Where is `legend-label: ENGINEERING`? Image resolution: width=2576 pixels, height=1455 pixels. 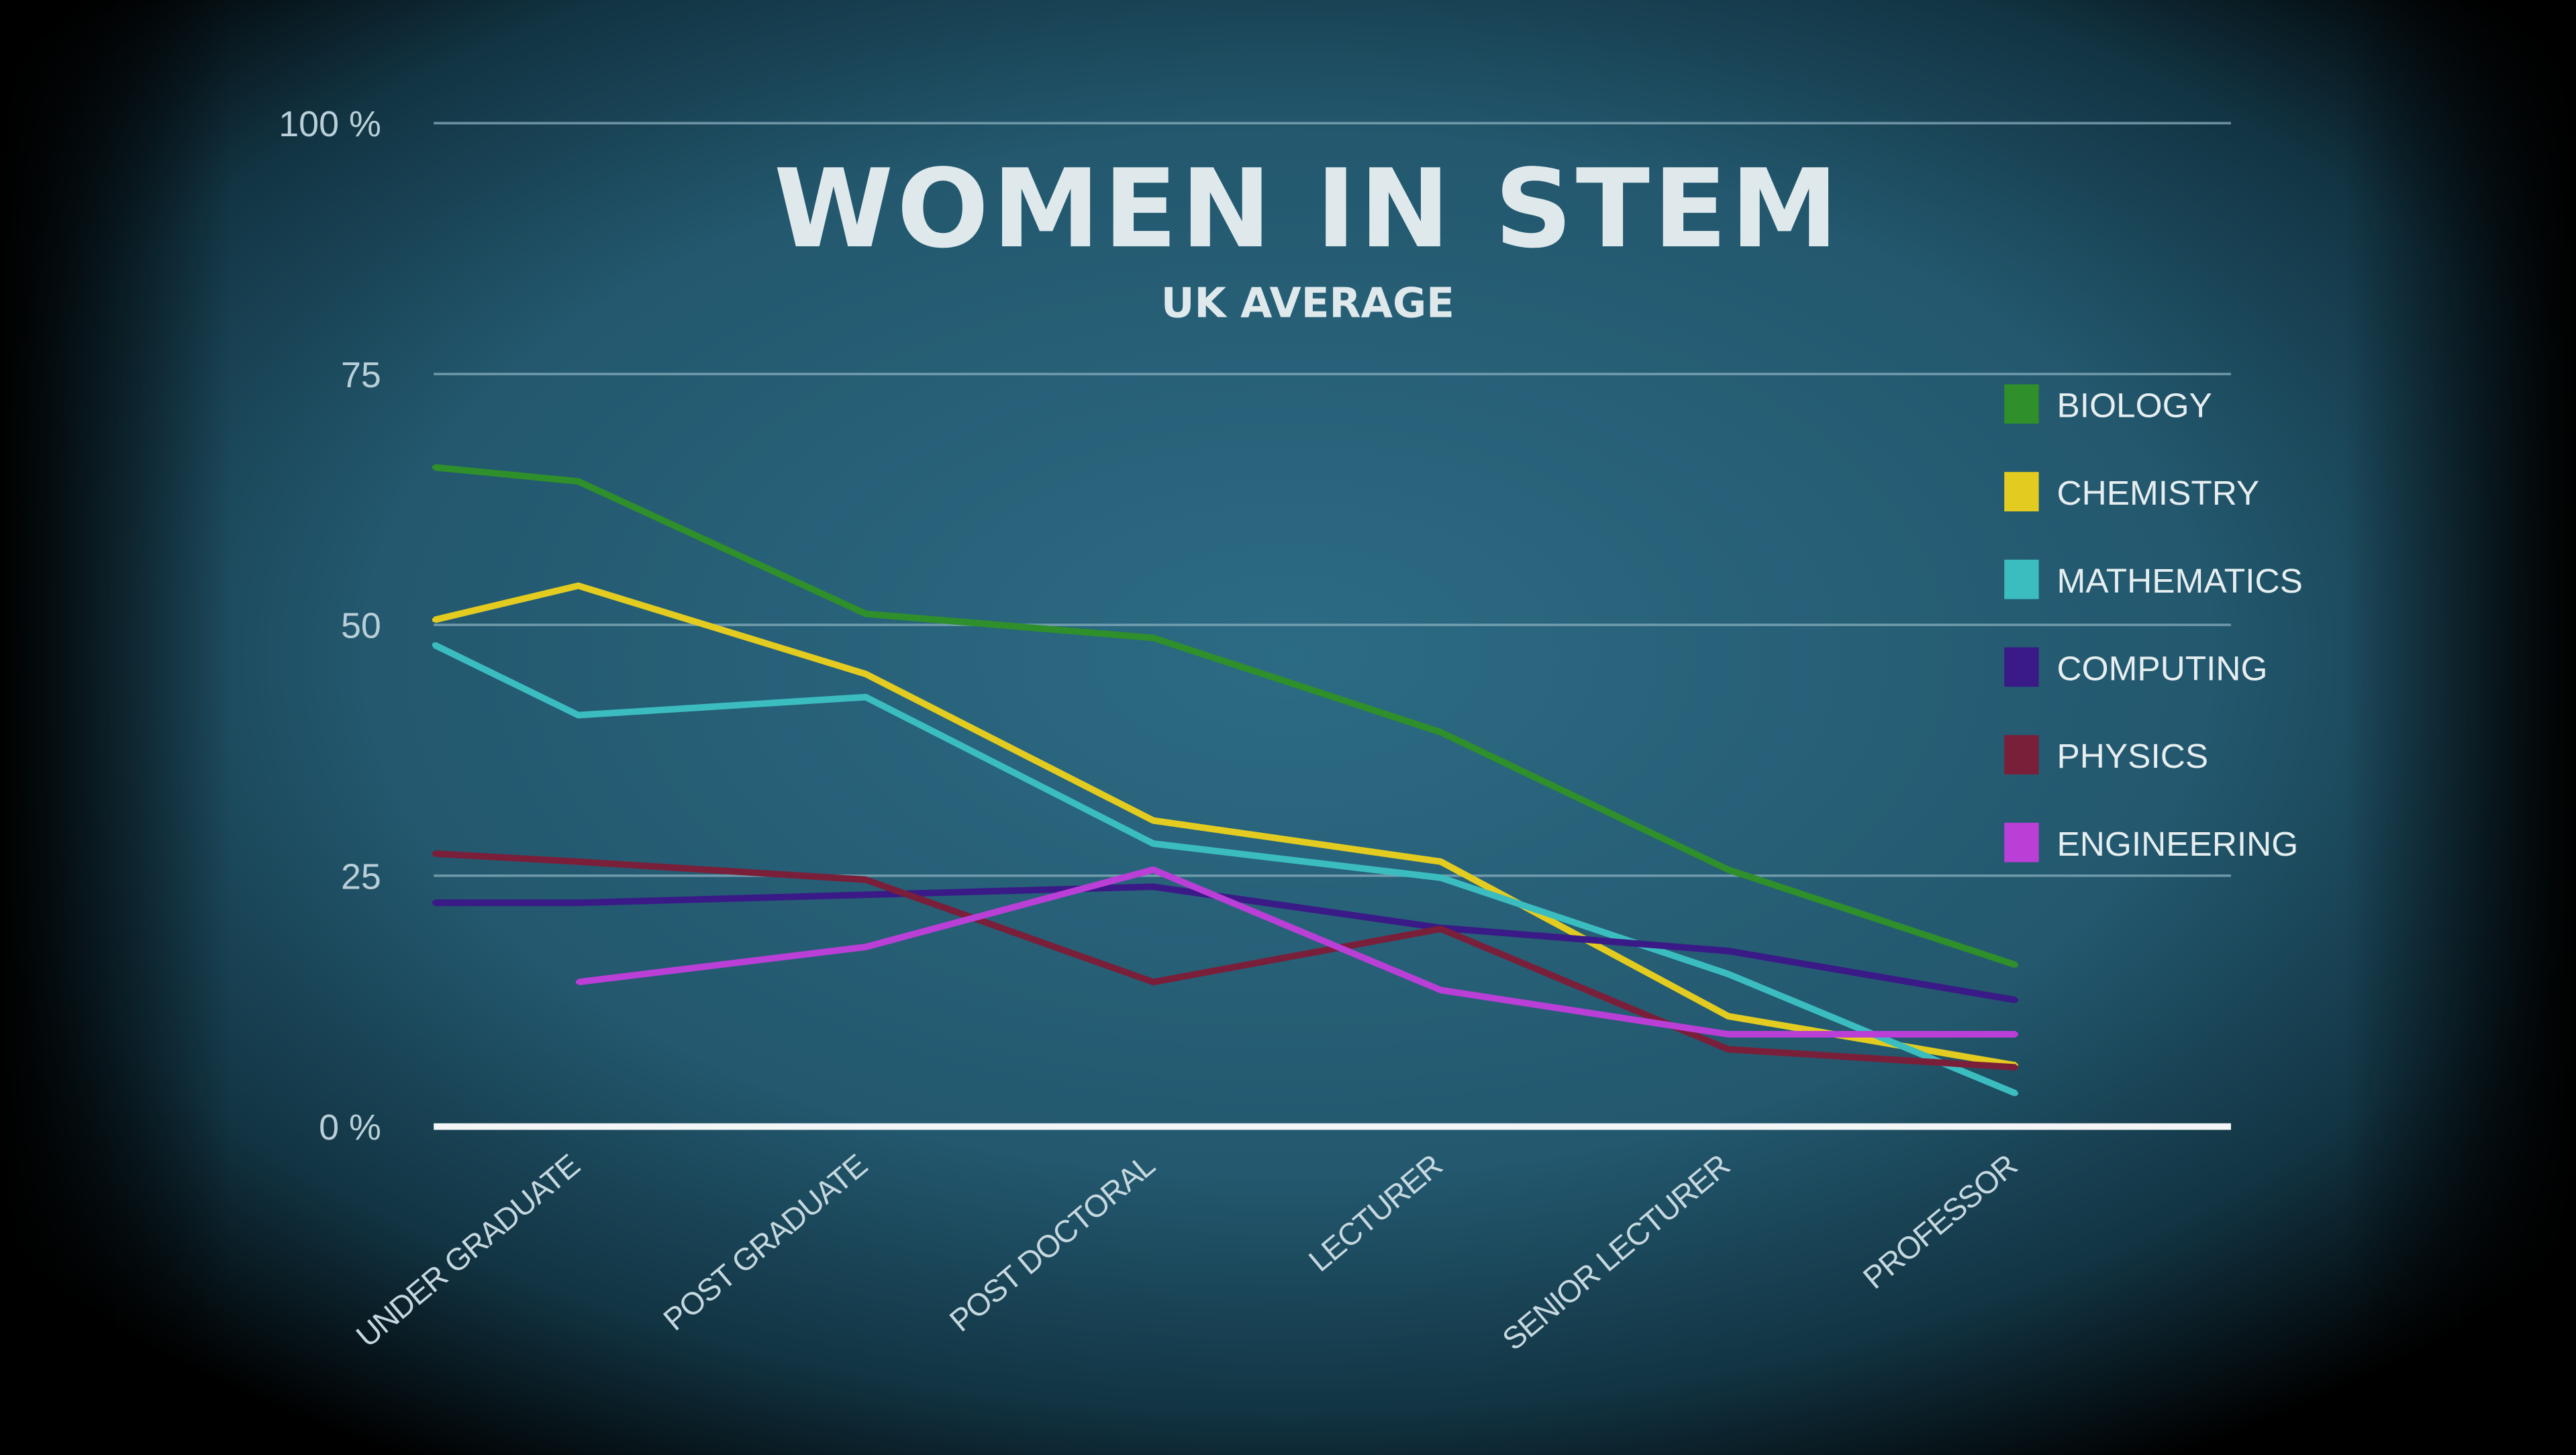
legend-label: ENGINEERING is located at coordinates (2178, 843).